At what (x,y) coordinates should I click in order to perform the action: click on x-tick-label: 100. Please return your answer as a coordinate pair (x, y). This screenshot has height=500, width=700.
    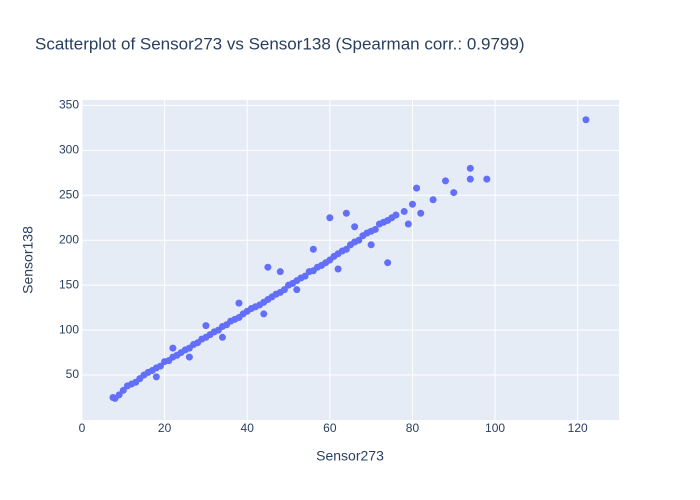
    Looking at the image, I should click on (495, 428).